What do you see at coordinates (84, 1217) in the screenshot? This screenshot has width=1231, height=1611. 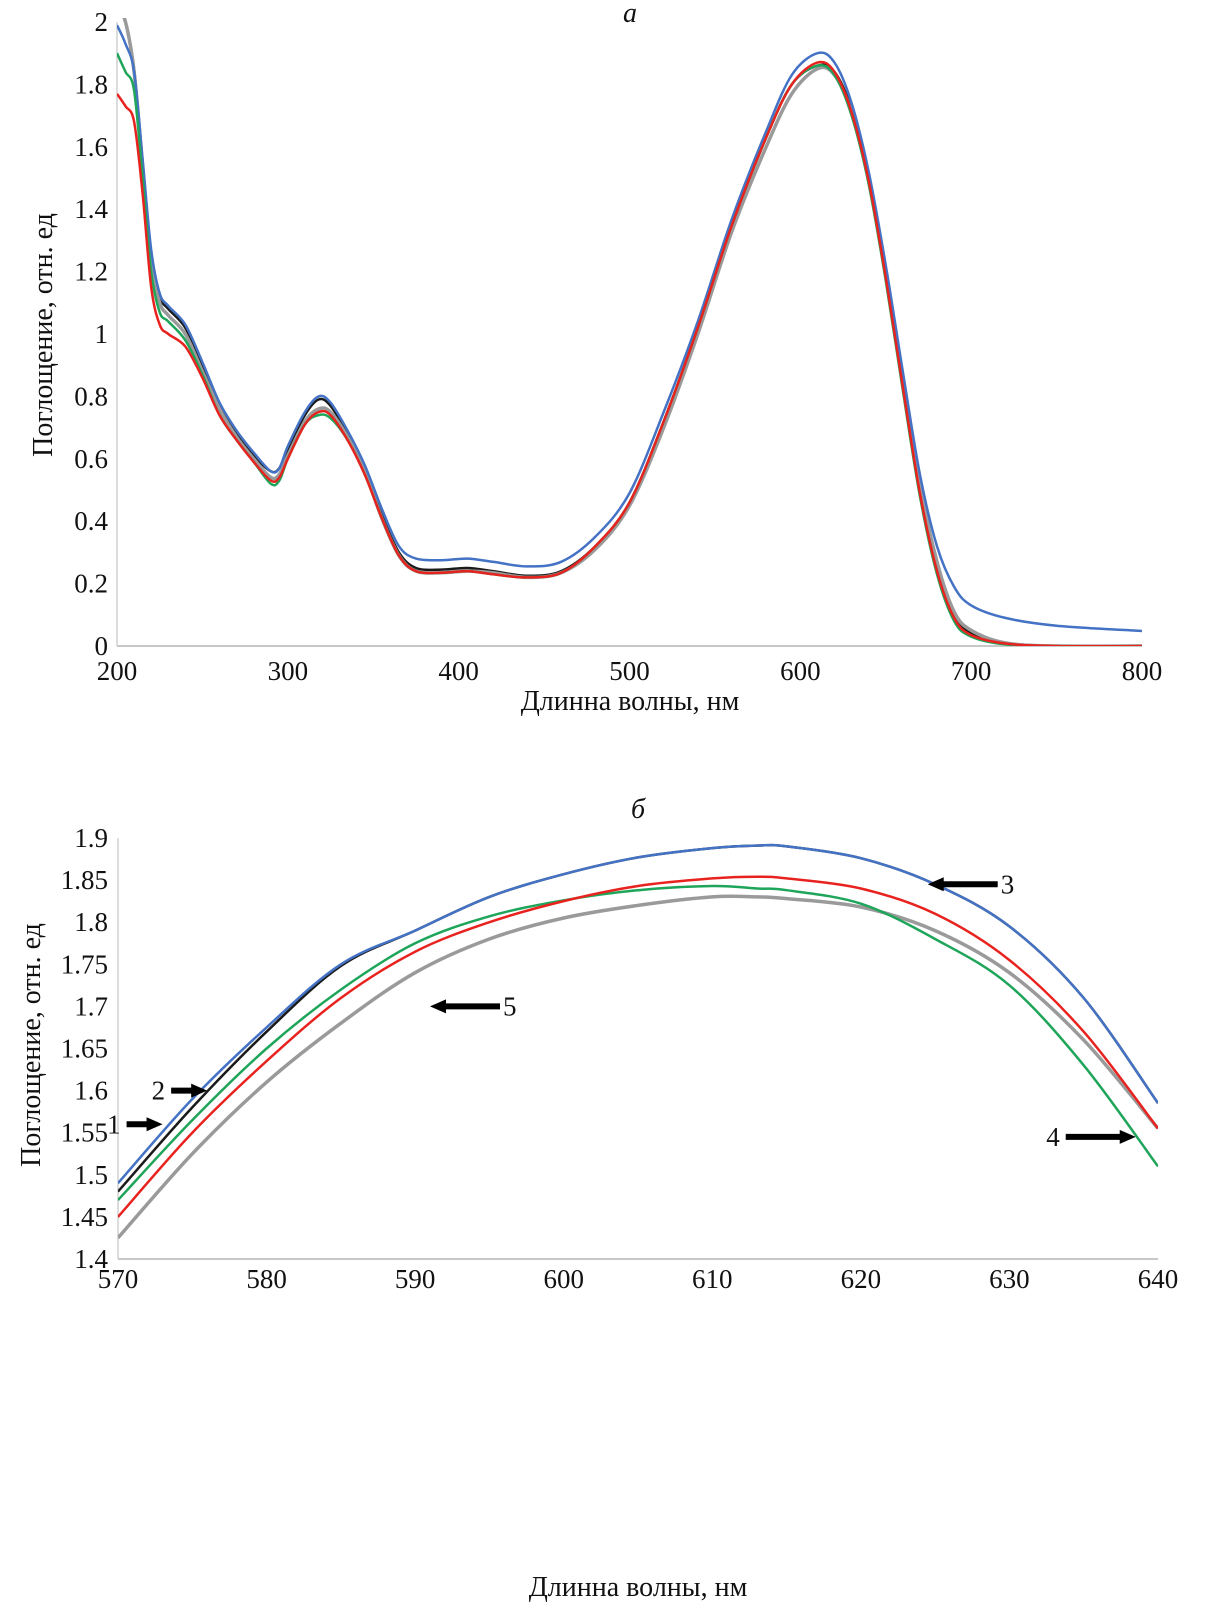 I see `y-tick-label: 1.45` at bounding box center [84, 1217].